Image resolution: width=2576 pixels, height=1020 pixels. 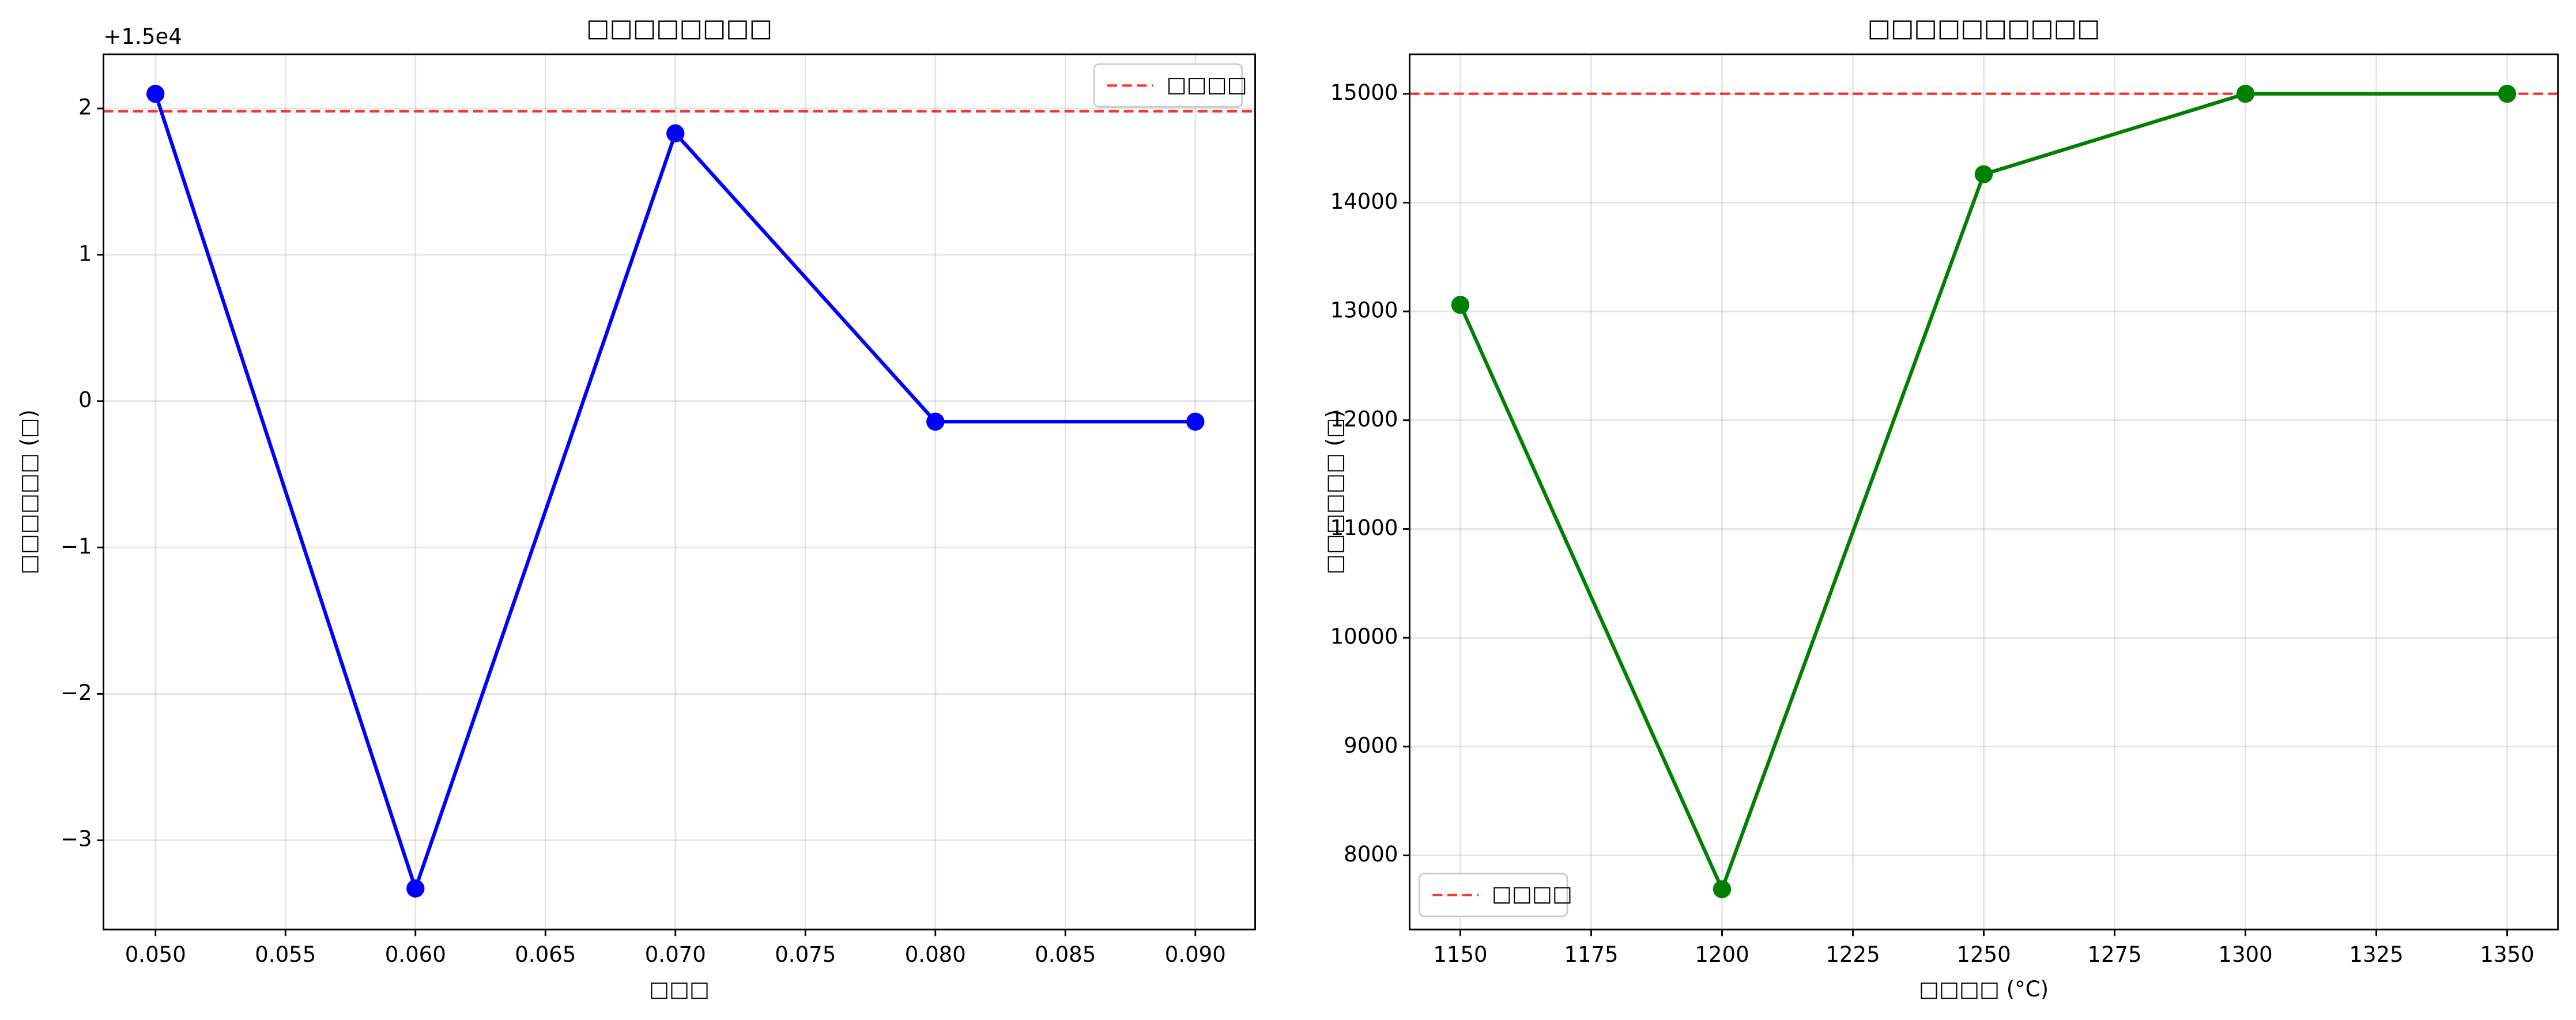 I want to click on y-tick-label: 12000, so click(x=1364, y=419).